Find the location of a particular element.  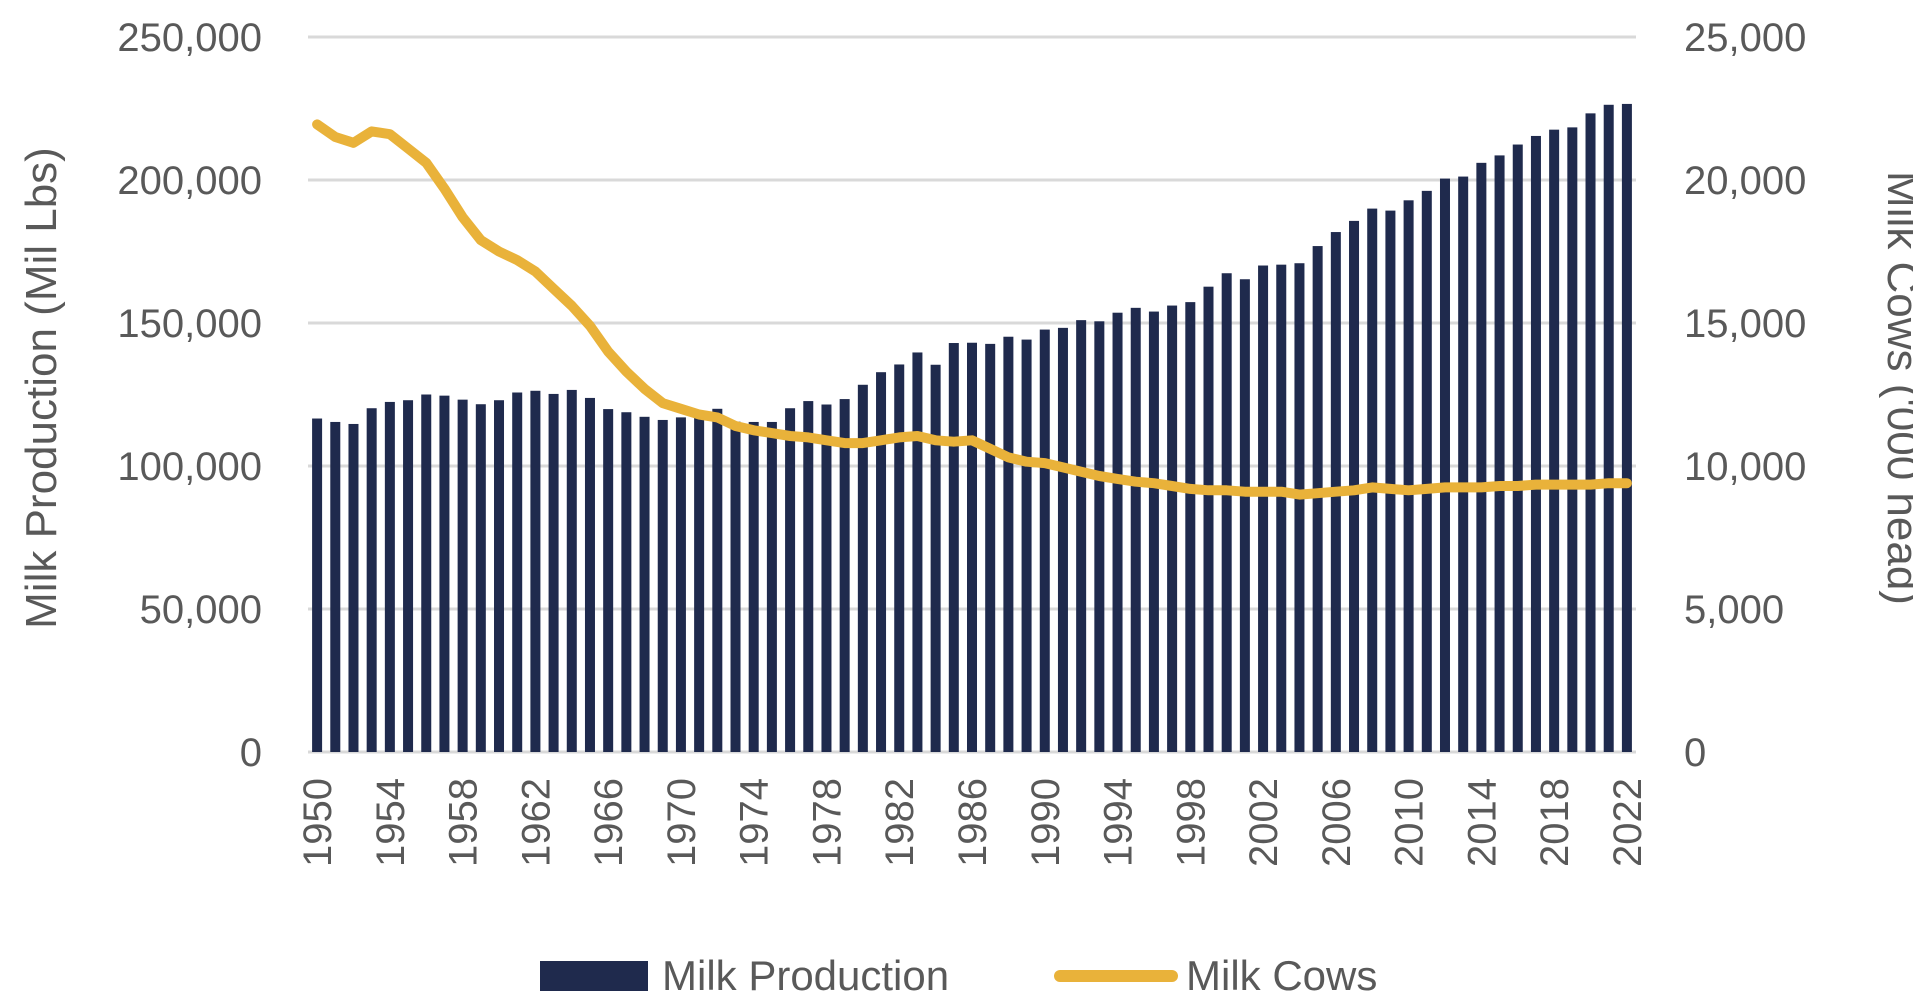

x-tick-label: 1950 is located at coordinates (318, 822).